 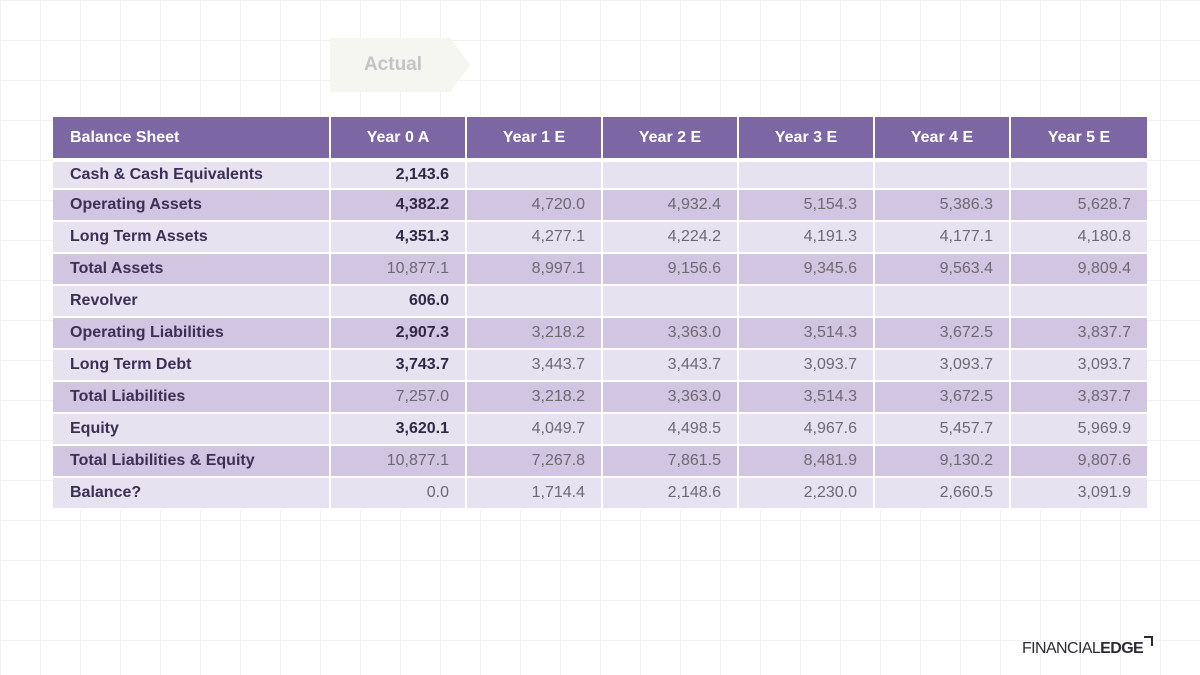 I want to click on column-header-year-1: Year 1 E, so click(x=535, y=137).